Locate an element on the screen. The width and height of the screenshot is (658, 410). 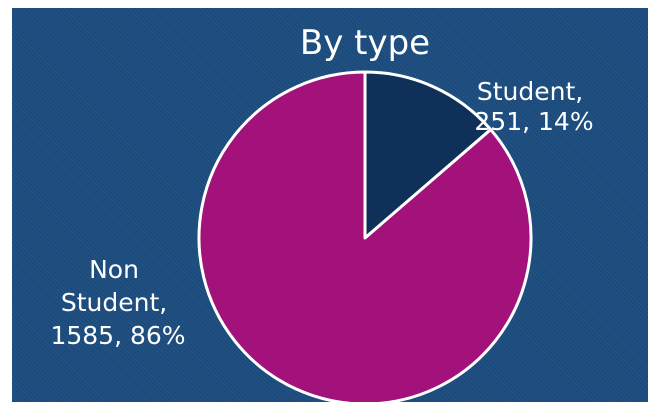
slice-label-non-student-line-3: 1585, 86% is located at coordinates (117, 335).